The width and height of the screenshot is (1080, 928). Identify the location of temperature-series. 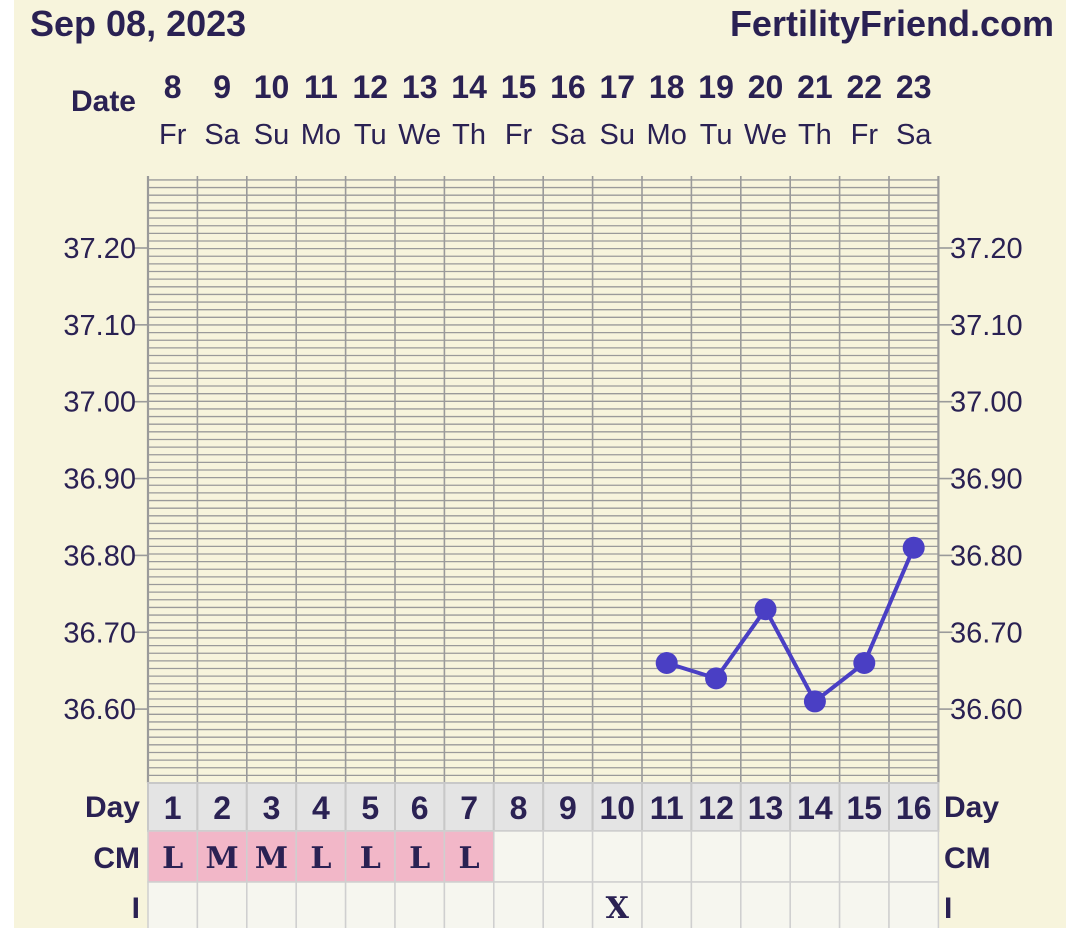
(790, 624).